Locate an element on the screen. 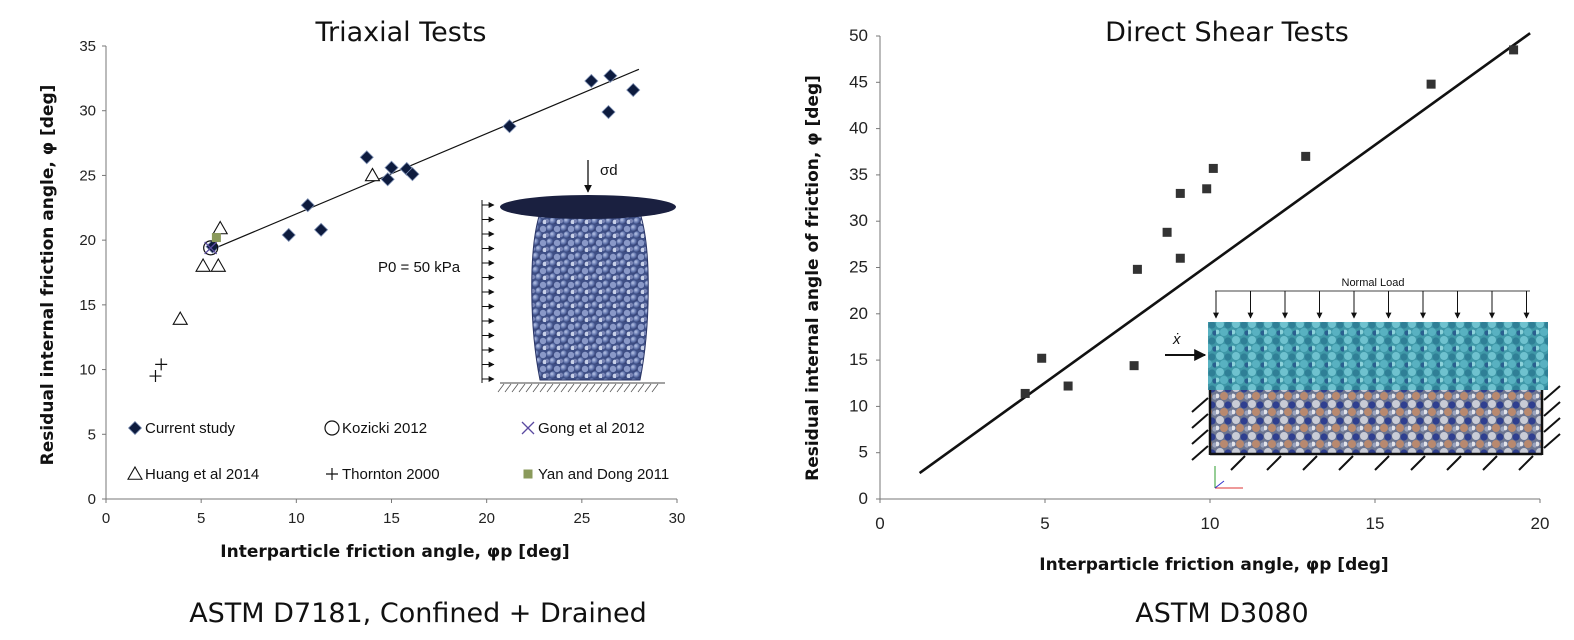  x-axis-label: Interparticle friction angle, φp [deg] is located at coordinates (394, 552).